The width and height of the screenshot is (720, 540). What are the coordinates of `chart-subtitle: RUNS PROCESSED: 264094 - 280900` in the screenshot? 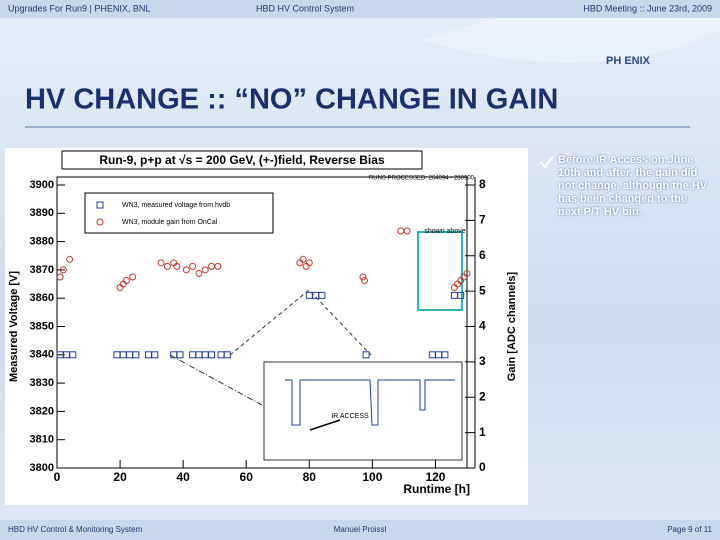 It's located at (422, 179).